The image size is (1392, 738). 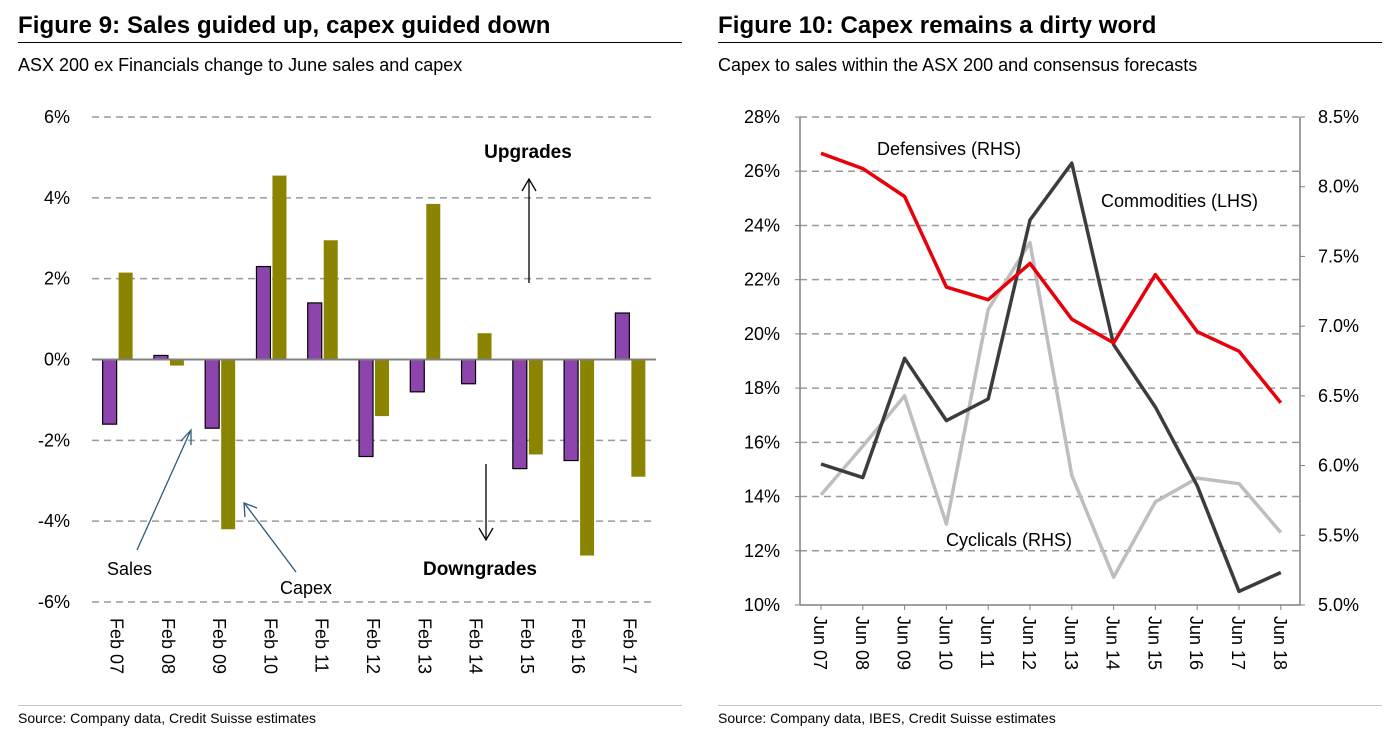 What do you see at coordinates (1280, 643) in the screenshot?
I see `x-tick-label: Jun 18` at bounding box center [1280, 643].